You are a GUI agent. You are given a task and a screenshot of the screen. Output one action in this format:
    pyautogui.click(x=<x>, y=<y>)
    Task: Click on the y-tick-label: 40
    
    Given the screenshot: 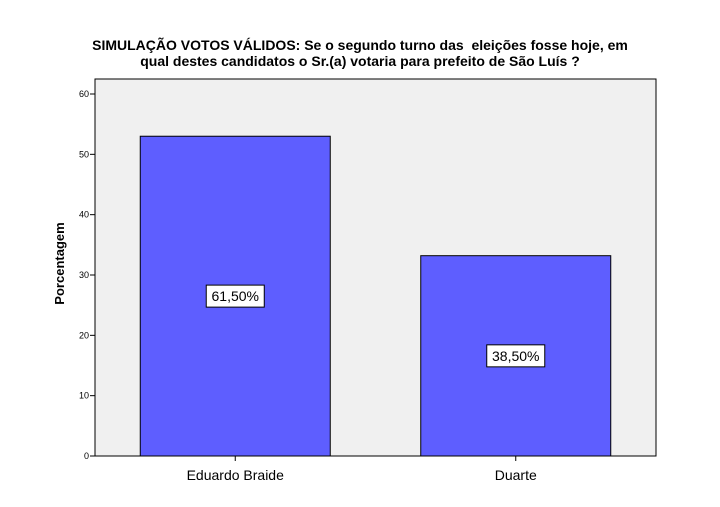 What is the action you would take?
    pyautogui.click(x=84, y=215)
    